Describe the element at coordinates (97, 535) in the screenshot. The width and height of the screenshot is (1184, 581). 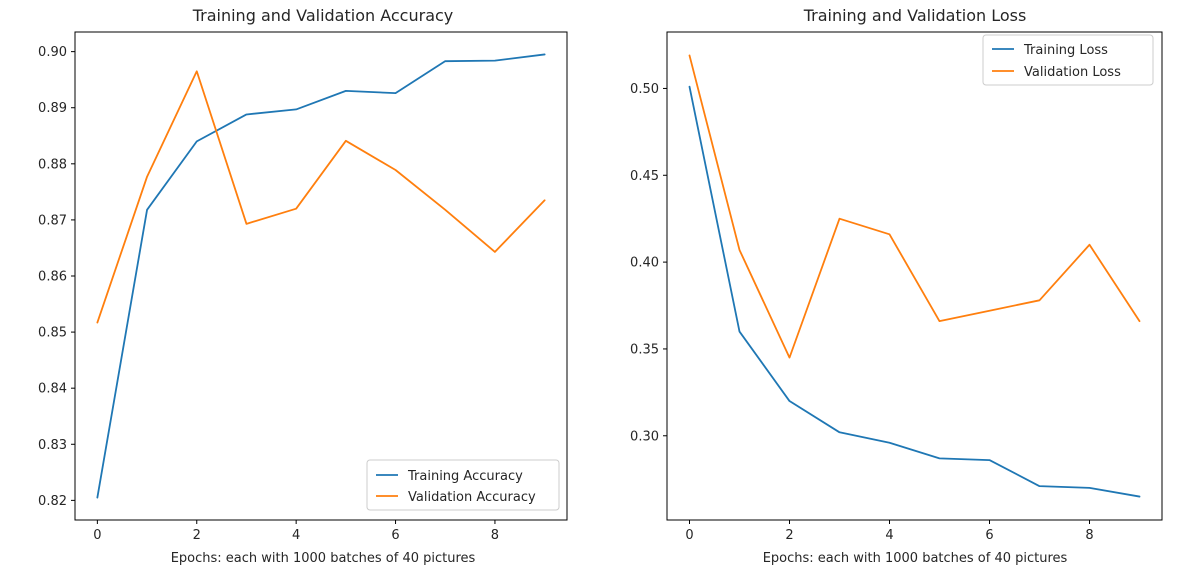
I see `accuracy-x-tick-label: 0` at that location.